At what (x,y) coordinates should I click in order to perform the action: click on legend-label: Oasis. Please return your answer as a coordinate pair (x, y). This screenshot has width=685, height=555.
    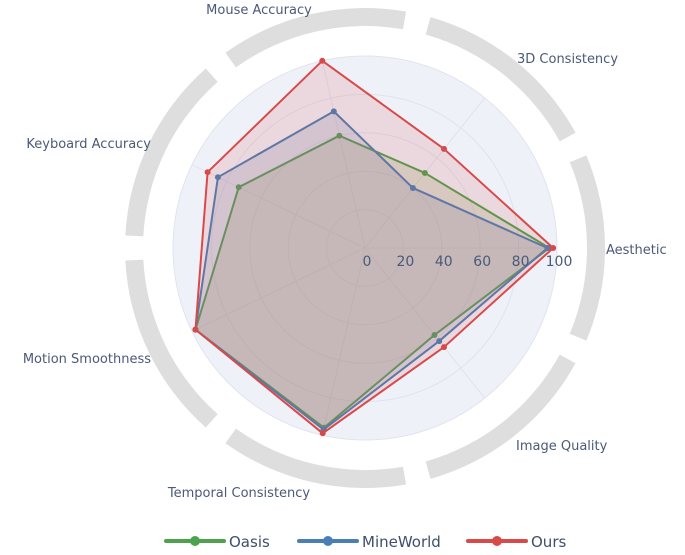
    Looking at the image, I should click on (249, 542).